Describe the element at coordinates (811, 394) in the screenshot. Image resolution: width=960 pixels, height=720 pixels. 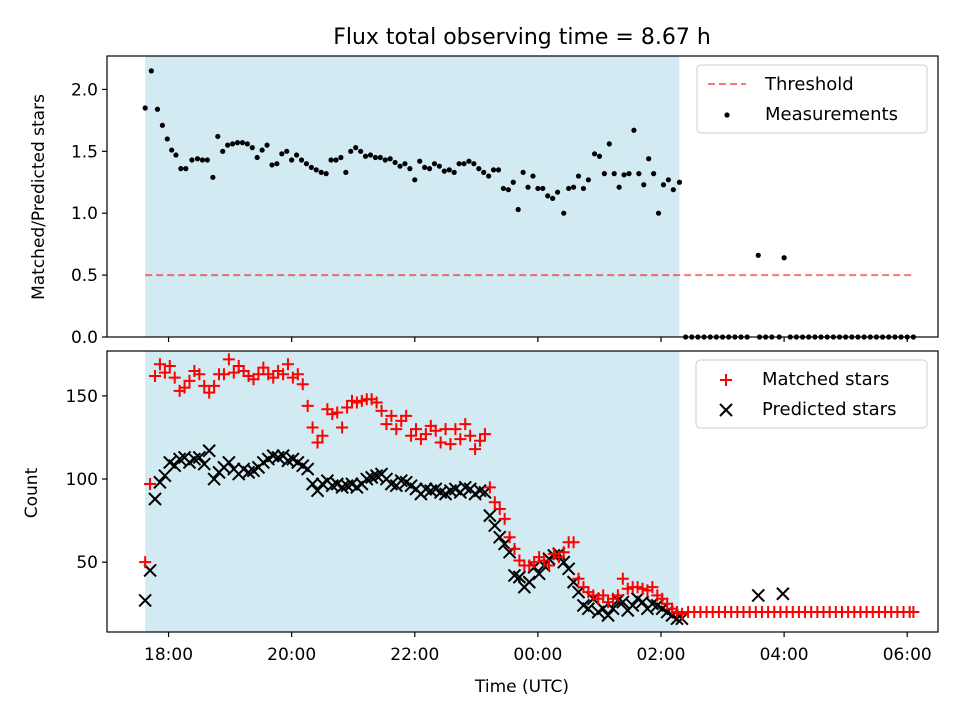
I see `bottom-legend-box` at that location.